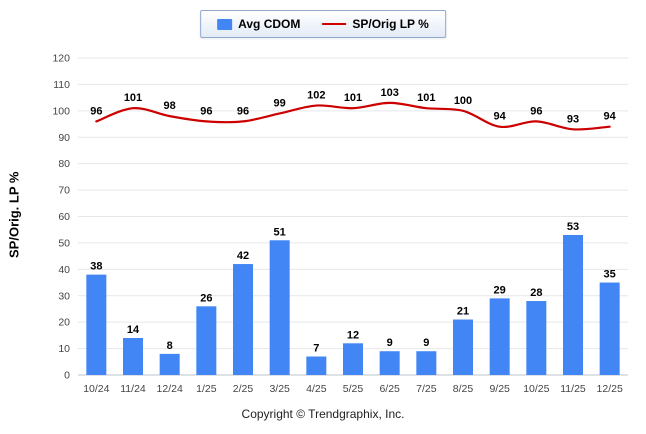 Image resolution: width=646 pixels, height=434 pixels. What do you see at coordinates (64, 138) in the screenshot?
I see `y-tick-label: 90` at bounding box center [64, 138].